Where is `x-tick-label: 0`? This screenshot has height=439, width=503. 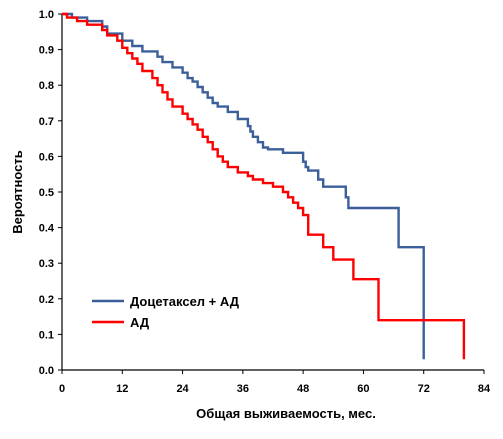
x-tick-label: 0 is located at coordinates (62, 389).